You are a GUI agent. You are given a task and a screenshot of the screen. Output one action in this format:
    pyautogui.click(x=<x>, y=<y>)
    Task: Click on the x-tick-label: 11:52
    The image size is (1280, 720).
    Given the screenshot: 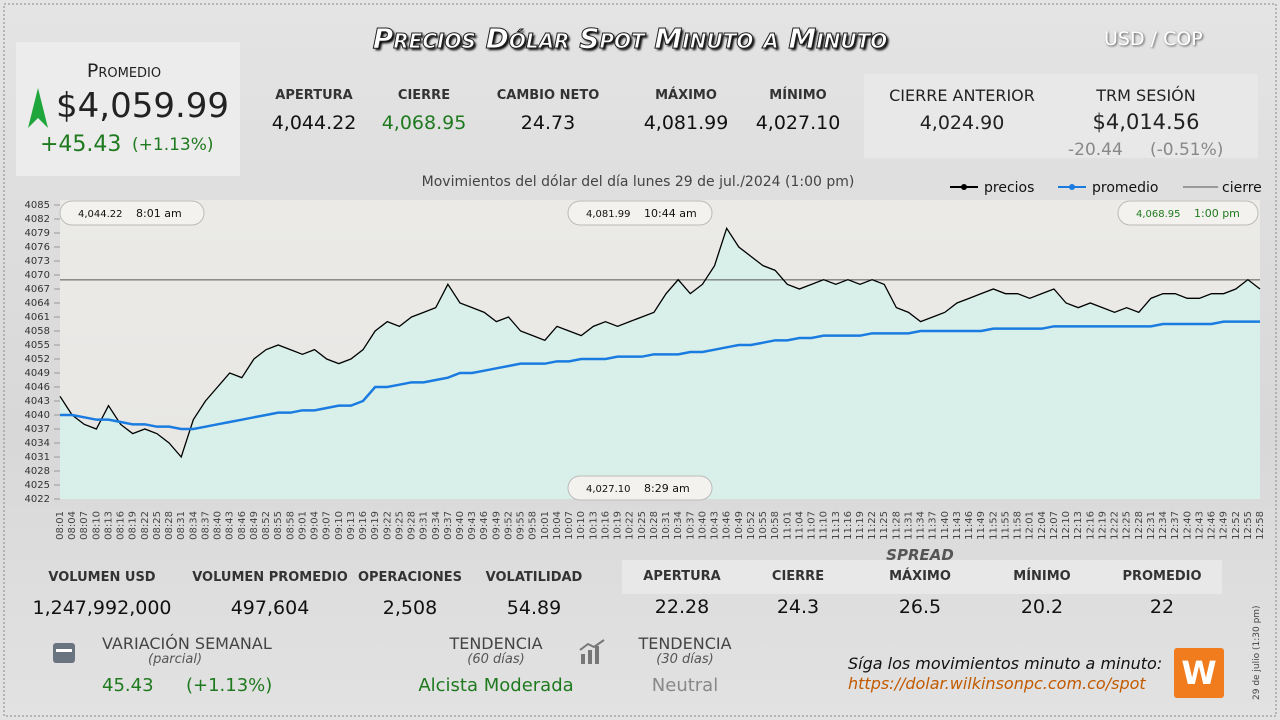 What is the action you would take?
    pyautogui.click(x=993, y=525)
    